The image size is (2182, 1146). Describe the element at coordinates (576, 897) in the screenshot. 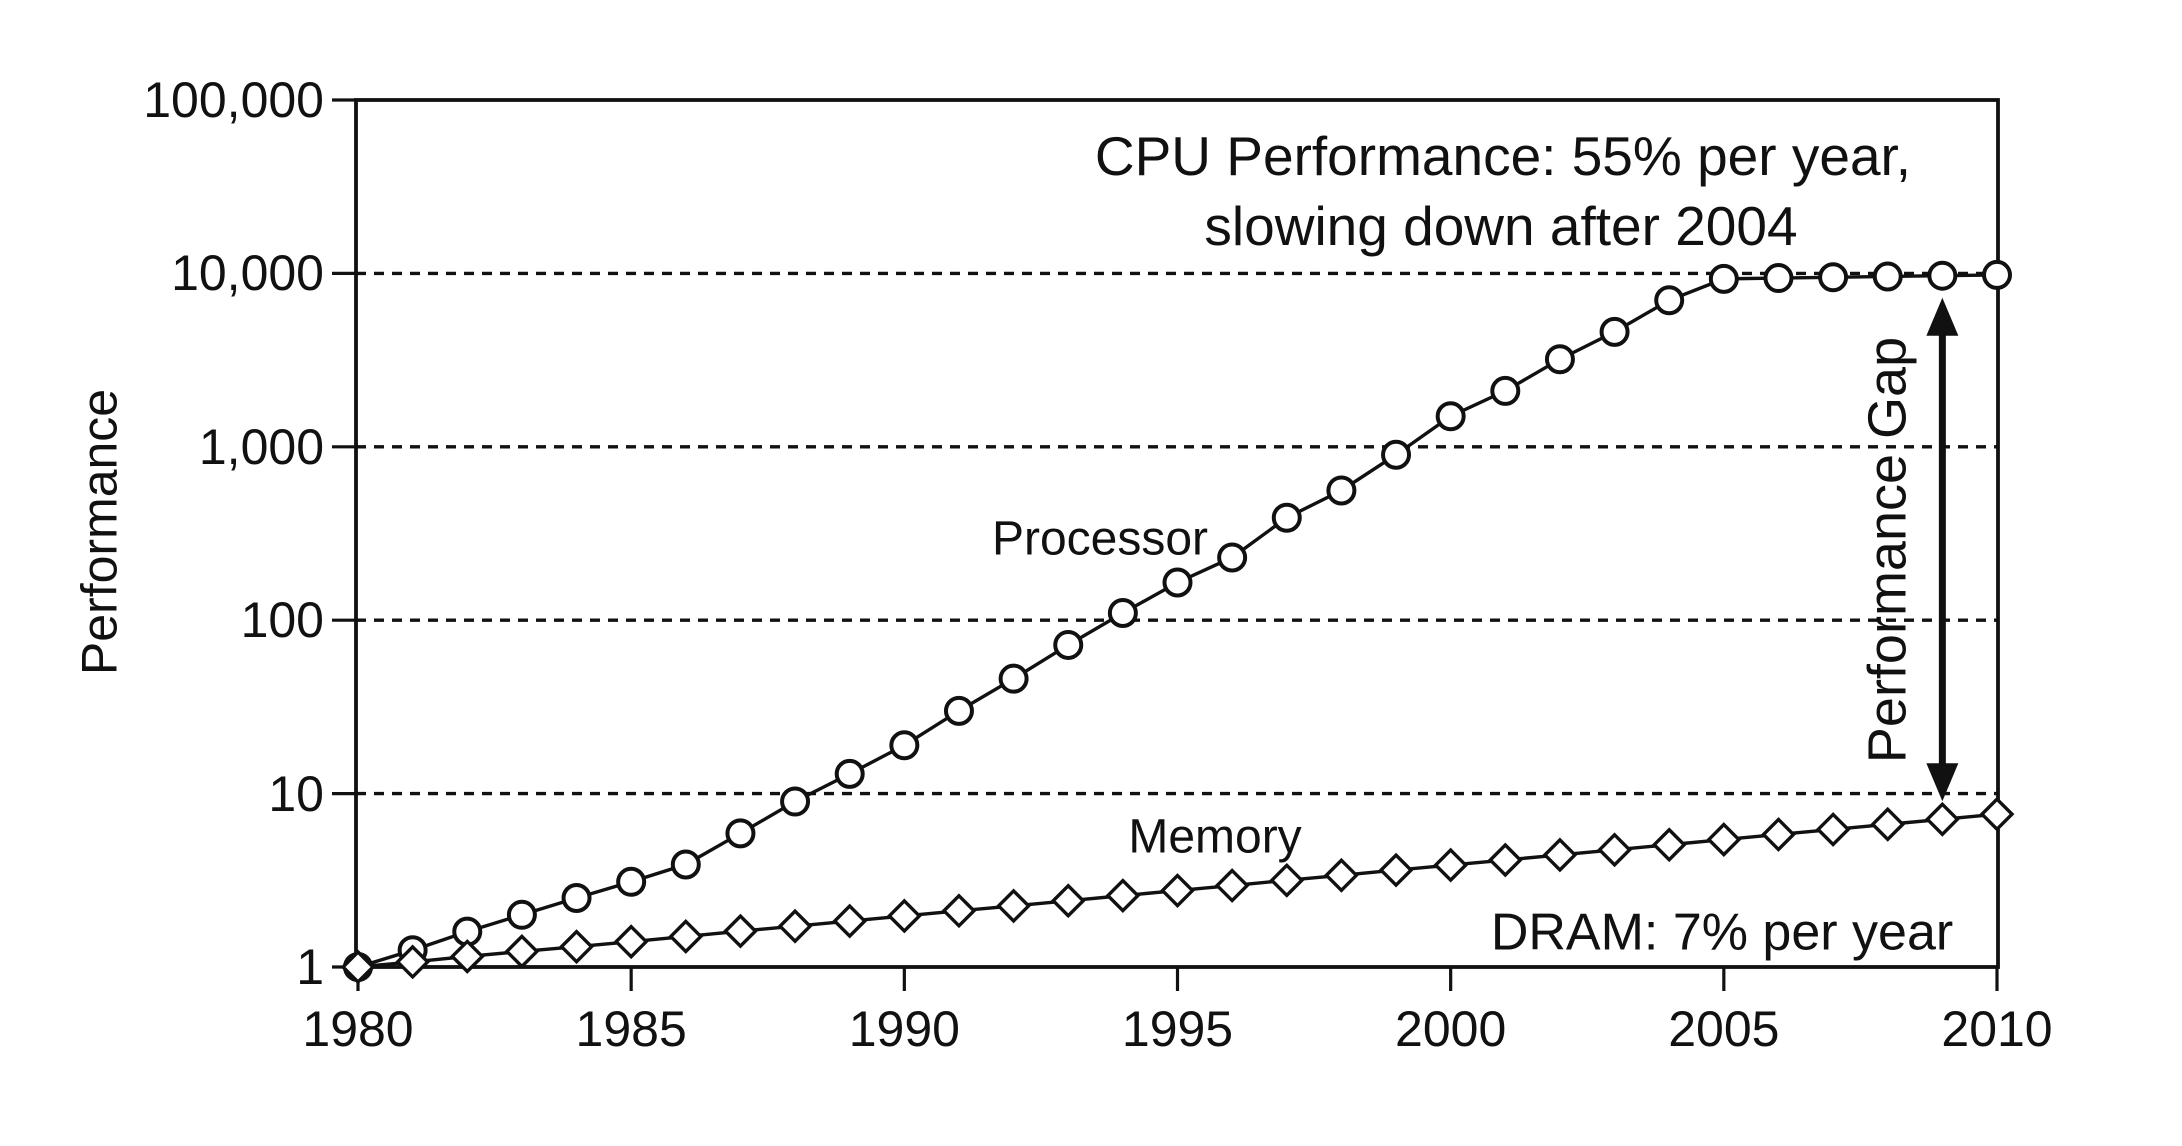

I see `processor-point-1984` at that location.